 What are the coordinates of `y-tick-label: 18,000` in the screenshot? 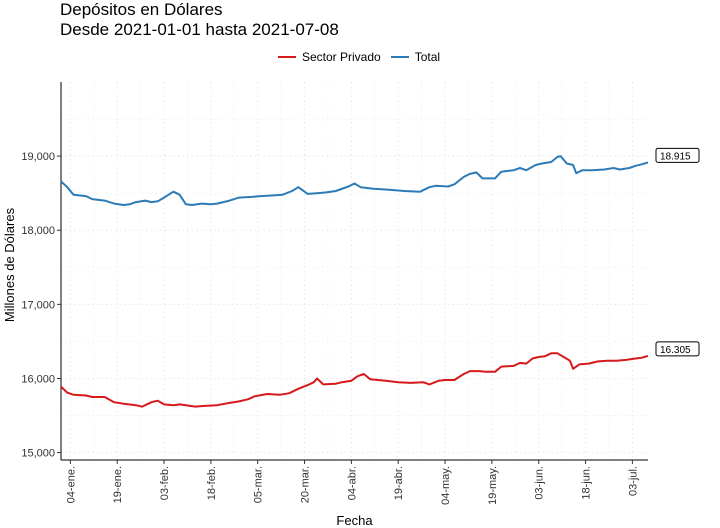 It's located at (38, 231).